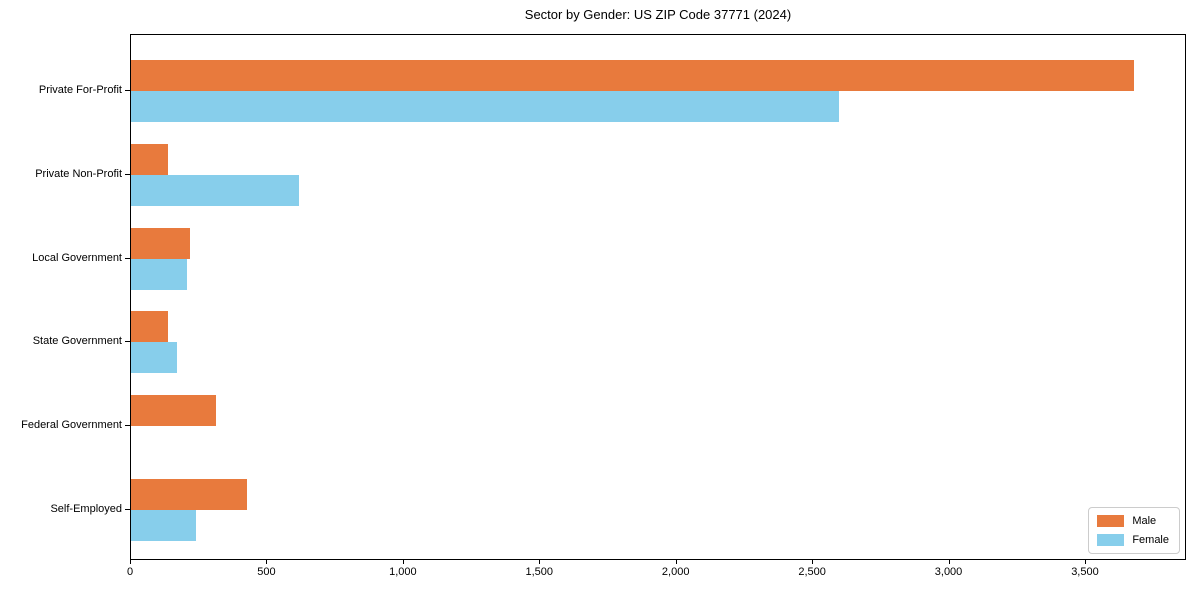 The height and width of the screenshot is (600, 1200). What do you see at coordinates (948, 572) in the screenshot?
I see `x-tick-label-6: 3,000` at bounding box center [948, 572].